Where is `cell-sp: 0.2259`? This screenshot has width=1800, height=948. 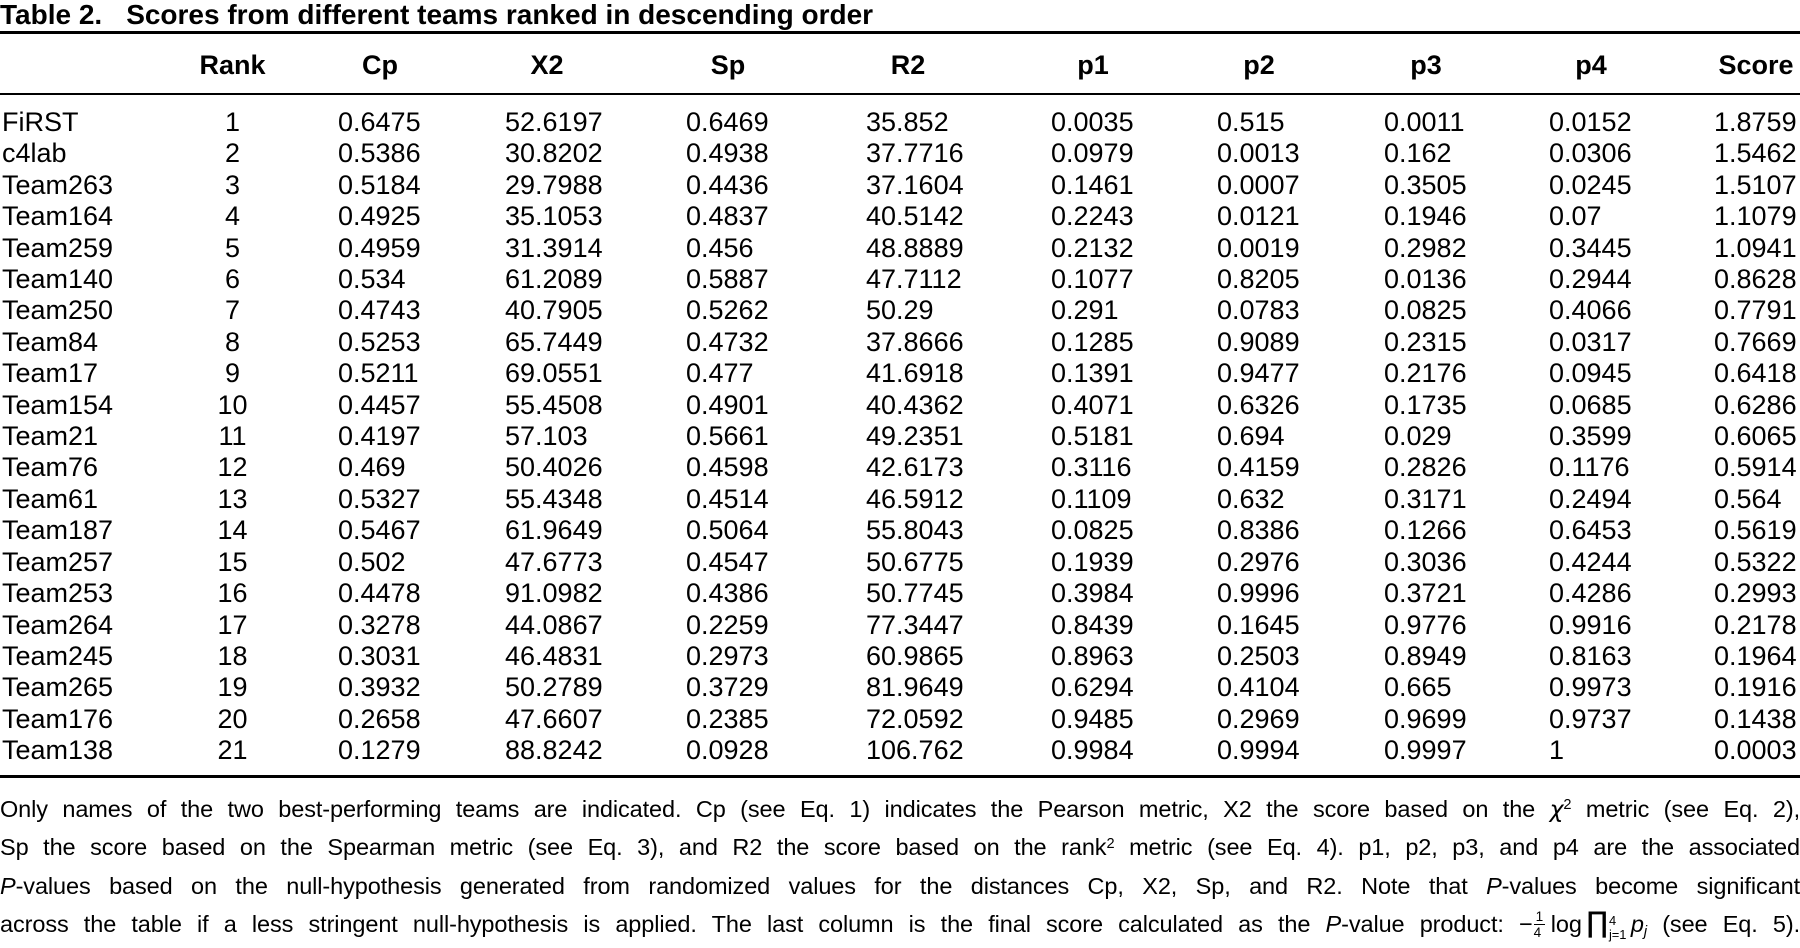 cell-sp: 0.2259 is located at coordinates (727, 624).